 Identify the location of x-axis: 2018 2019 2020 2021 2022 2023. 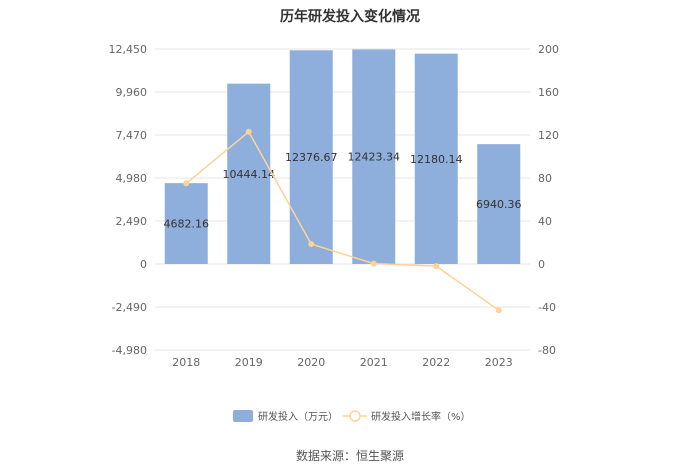
(342, 362).